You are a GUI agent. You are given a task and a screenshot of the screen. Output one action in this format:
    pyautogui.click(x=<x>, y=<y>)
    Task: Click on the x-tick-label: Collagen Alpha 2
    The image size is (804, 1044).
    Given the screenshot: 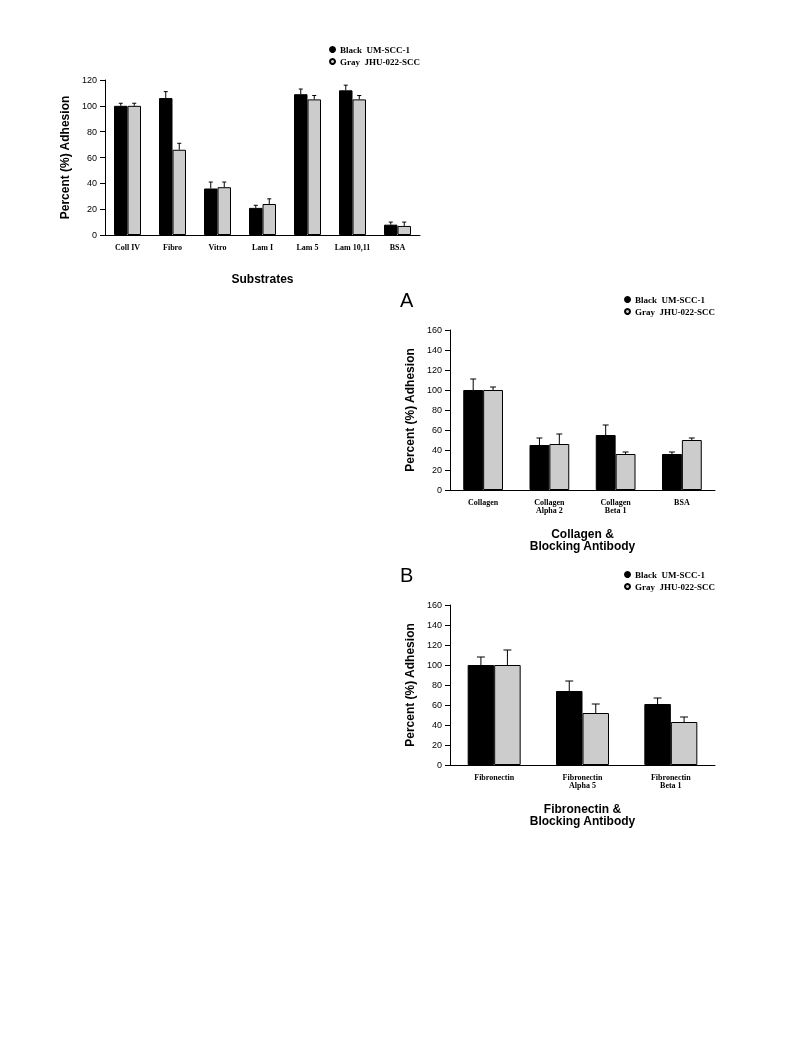 What is the action you would take?
    pyautogui.click(x=550, y=506)
    